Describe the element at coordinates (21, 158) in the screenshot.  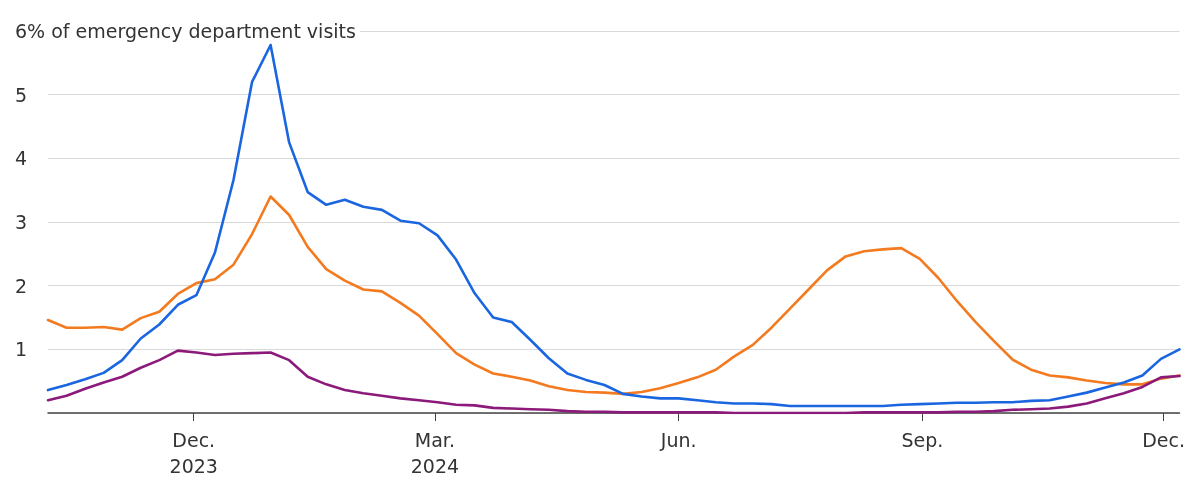
I see `y-tick-label: 4` at that location.